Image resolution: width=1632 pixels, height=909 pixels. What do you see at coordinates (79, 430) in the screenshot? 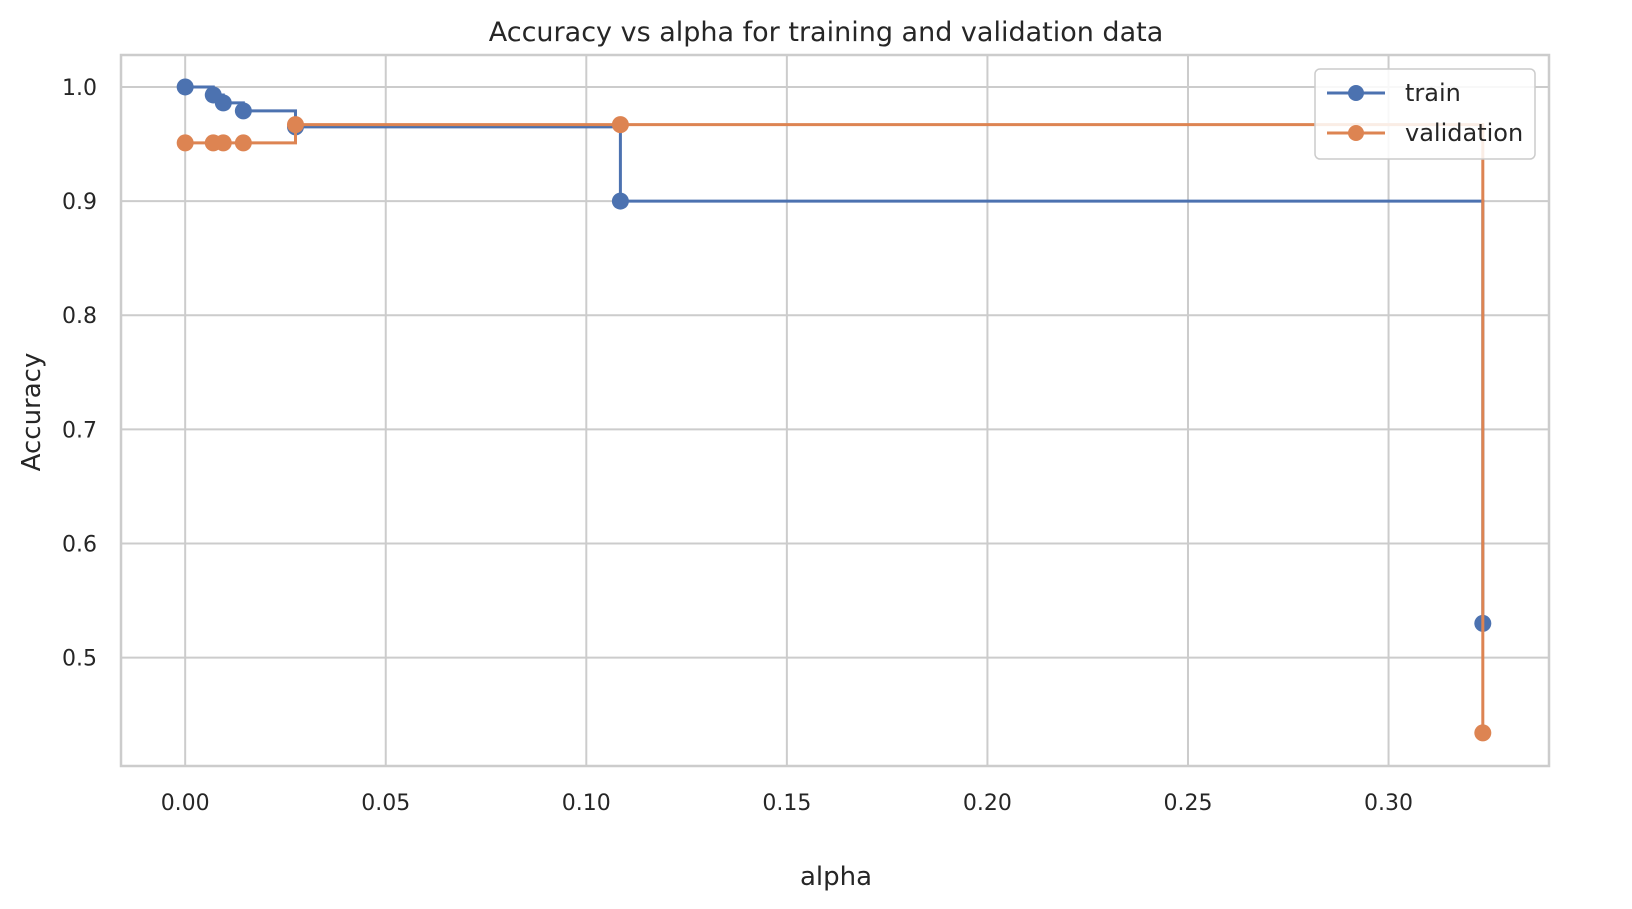
I see `y-tick-label: 0.7` at bounding box center [79, 430].